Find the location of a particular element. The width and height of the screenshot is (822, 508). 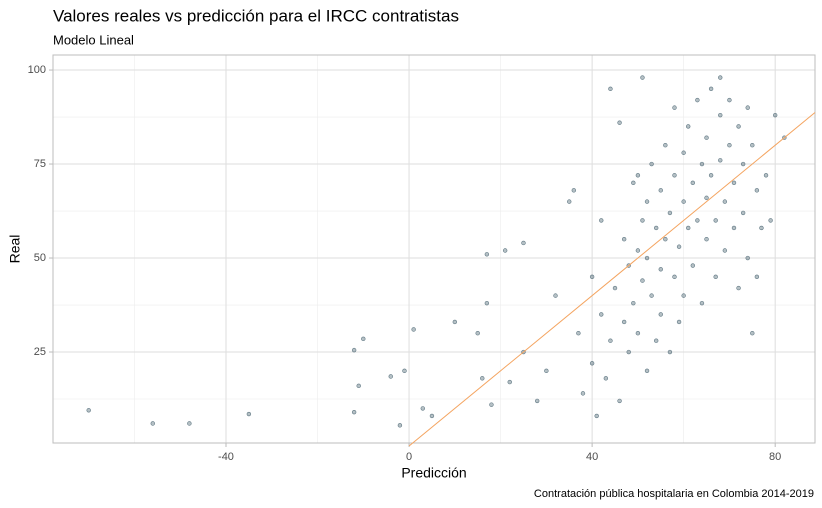

x-tick-label: -40 is located at coordinates (226, 457).